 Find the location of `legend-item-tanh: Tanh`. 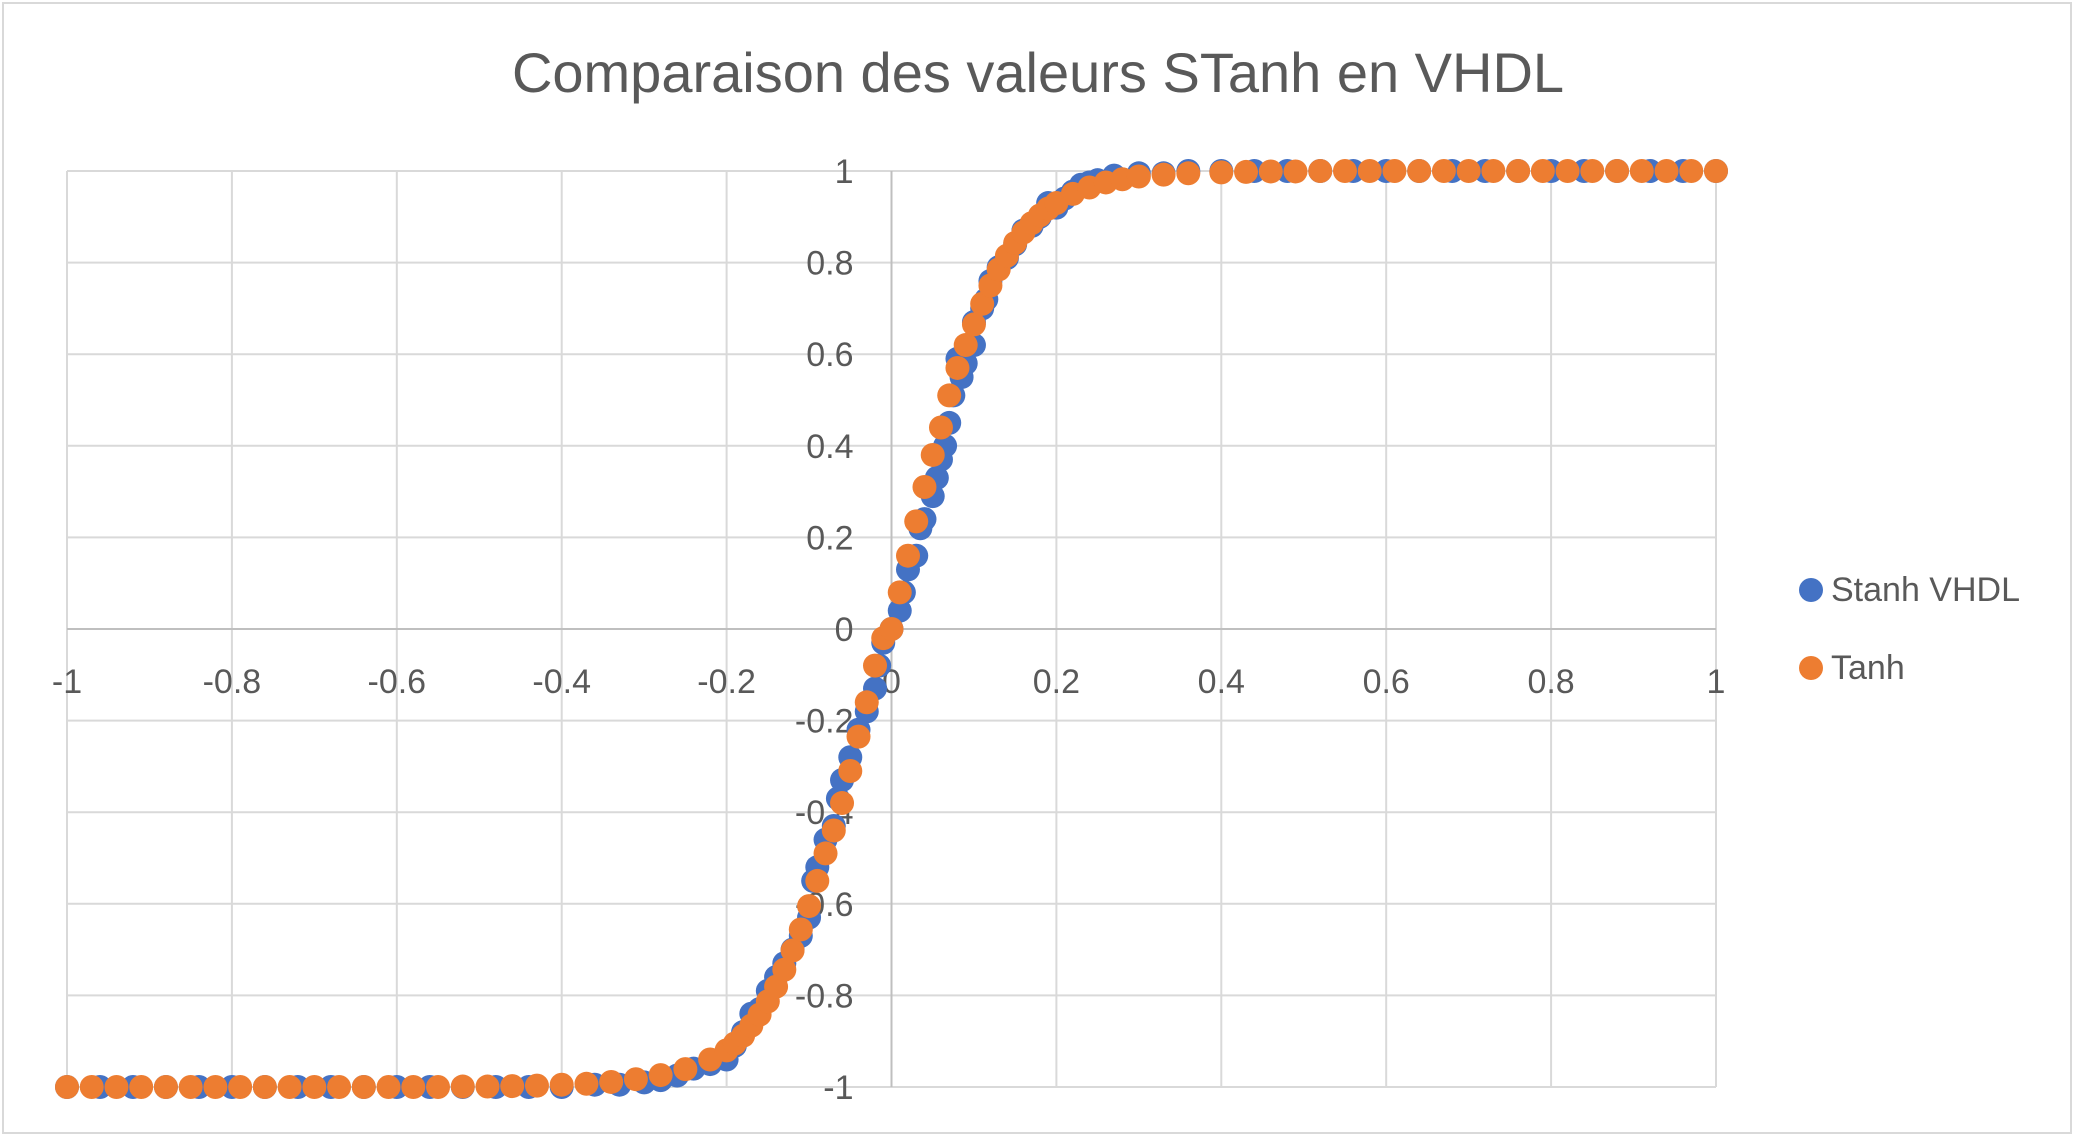

legend-item-tanh: Tanh is located at coordinates (1852, 668).